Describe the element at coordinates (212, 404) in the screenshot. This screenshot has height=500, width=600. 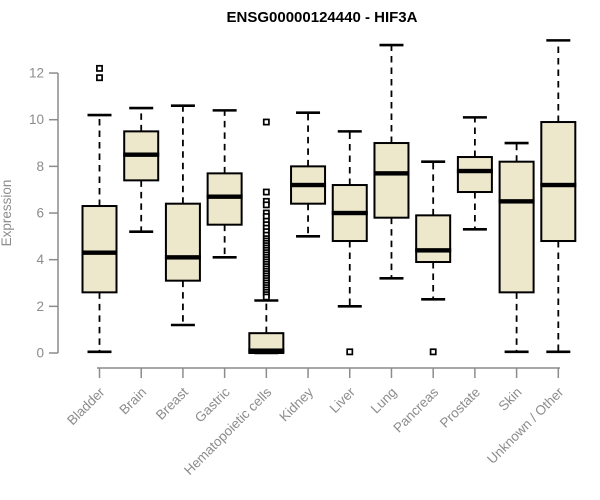
I see `x-category-label: Gastric` at that location.